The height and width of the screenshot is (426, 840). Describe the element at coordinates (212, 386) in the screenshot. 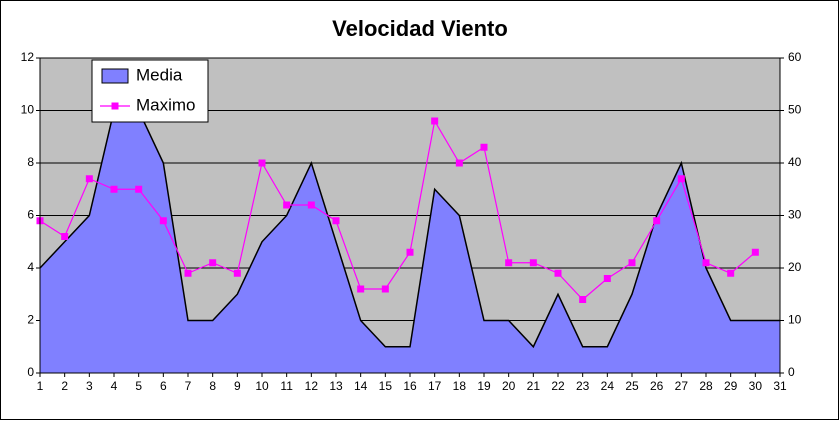

I see `x-tick-label: 8` at that location.